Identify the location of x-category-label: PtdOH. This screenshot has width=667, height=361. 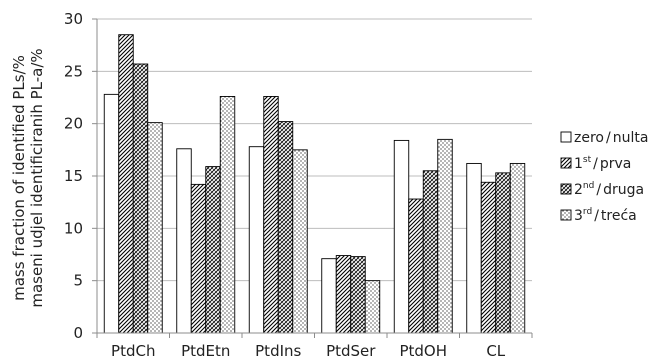
(423, 351).